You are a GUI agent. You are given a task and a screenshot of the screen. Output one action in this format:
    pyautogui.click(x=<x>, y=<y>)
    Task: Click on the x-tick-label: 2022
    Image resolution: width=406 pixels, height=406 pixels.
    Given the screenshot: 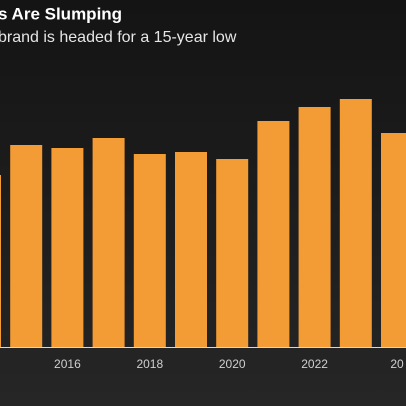 What is the action you would take?
    pyautogui.click(x=314, y=364)
    